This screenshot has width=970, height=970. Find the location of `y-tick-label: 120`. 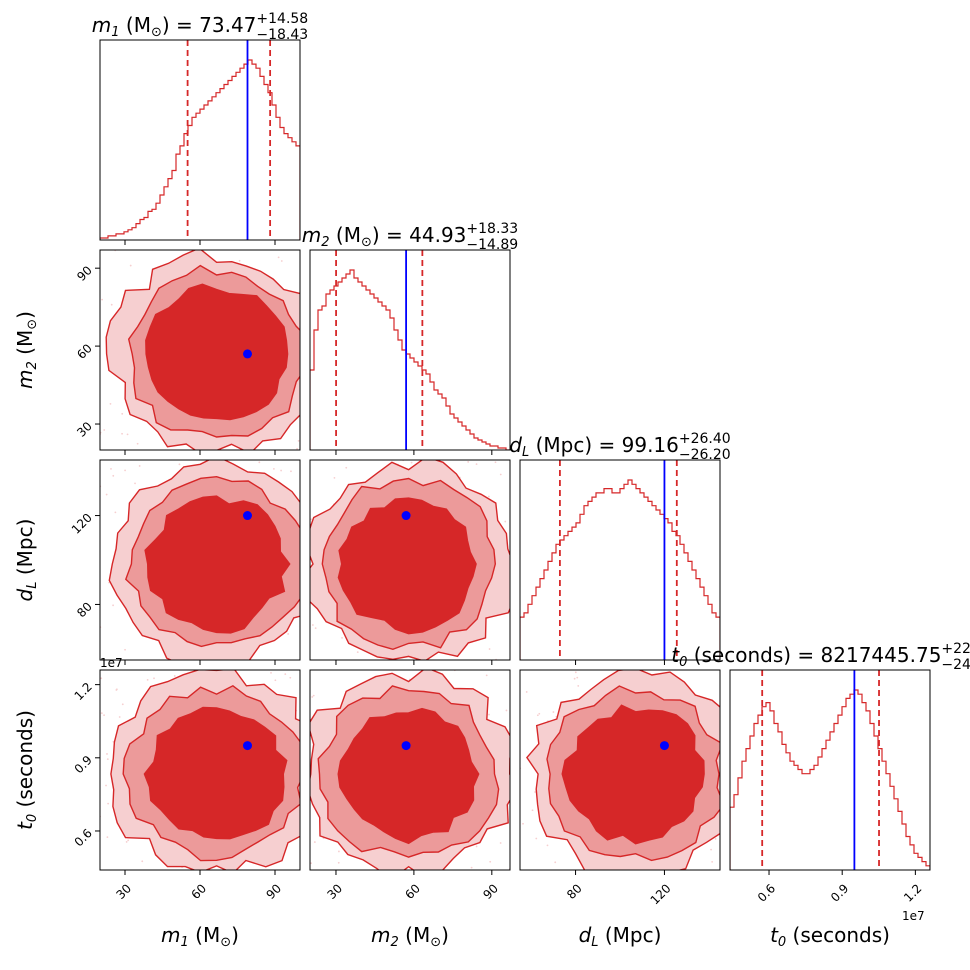

y-tick-label: 120 is located at coordinates (82, 524).